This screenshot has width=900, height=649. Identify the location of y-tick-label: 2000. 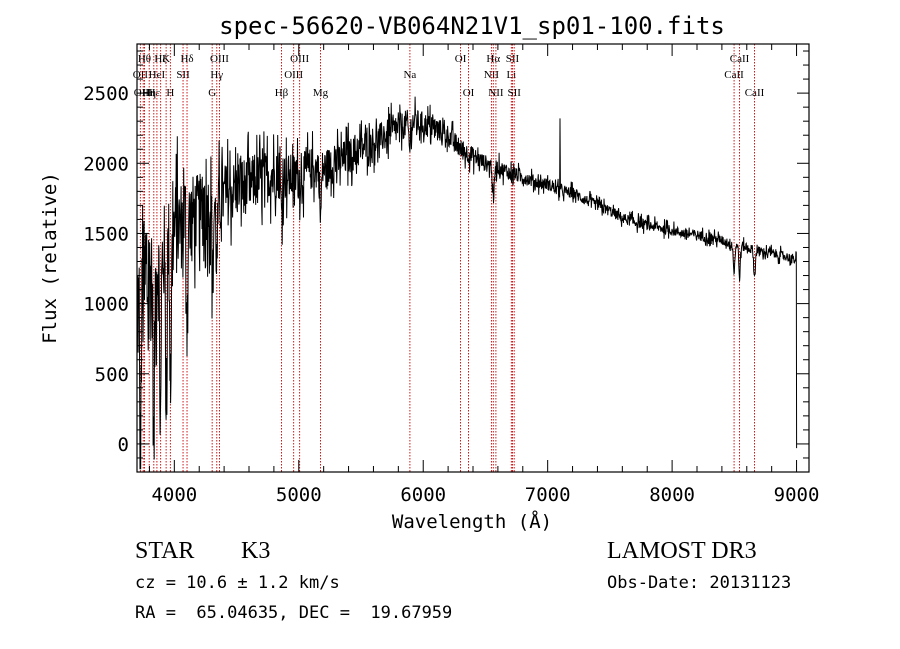
(106, 164).